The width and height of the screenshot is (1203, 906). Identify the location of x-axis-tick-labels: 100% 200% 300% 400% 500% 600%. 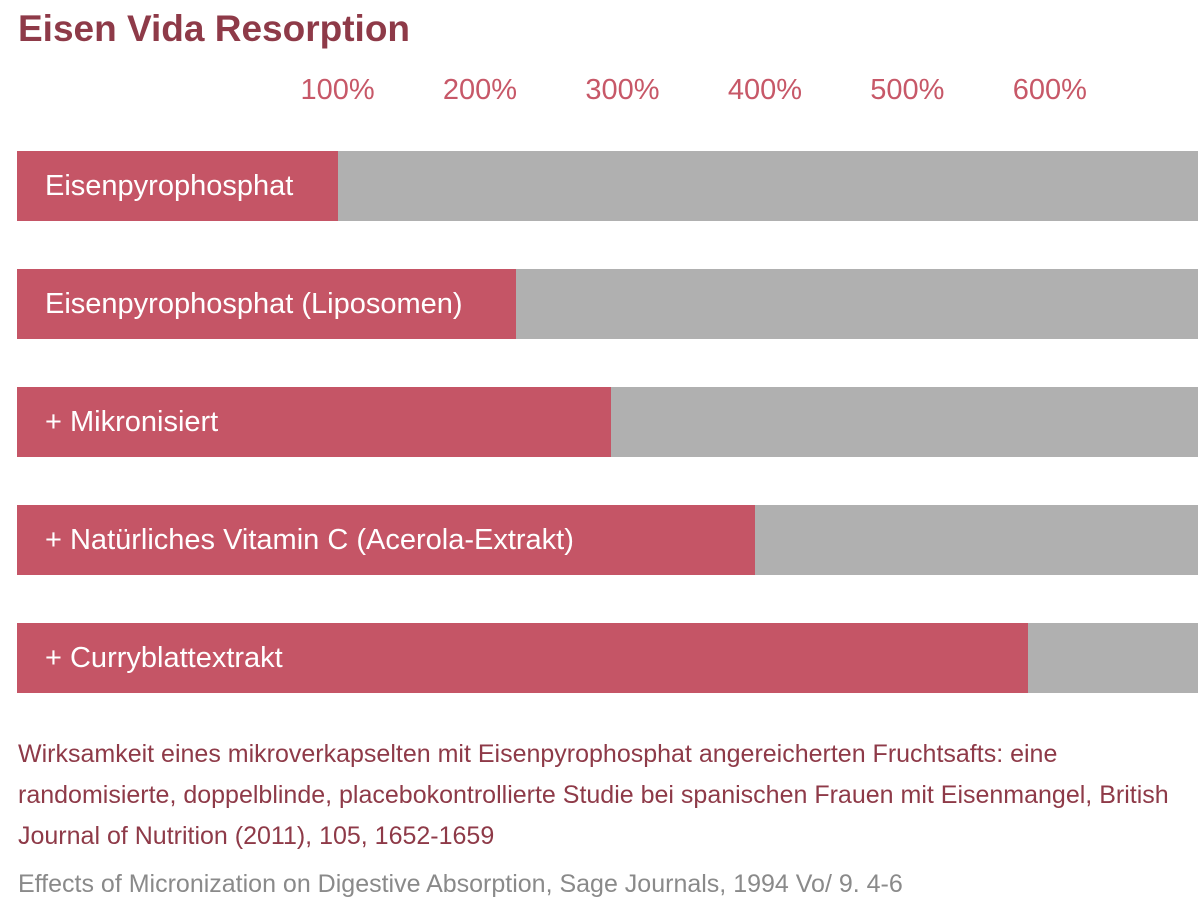
(601, 94).